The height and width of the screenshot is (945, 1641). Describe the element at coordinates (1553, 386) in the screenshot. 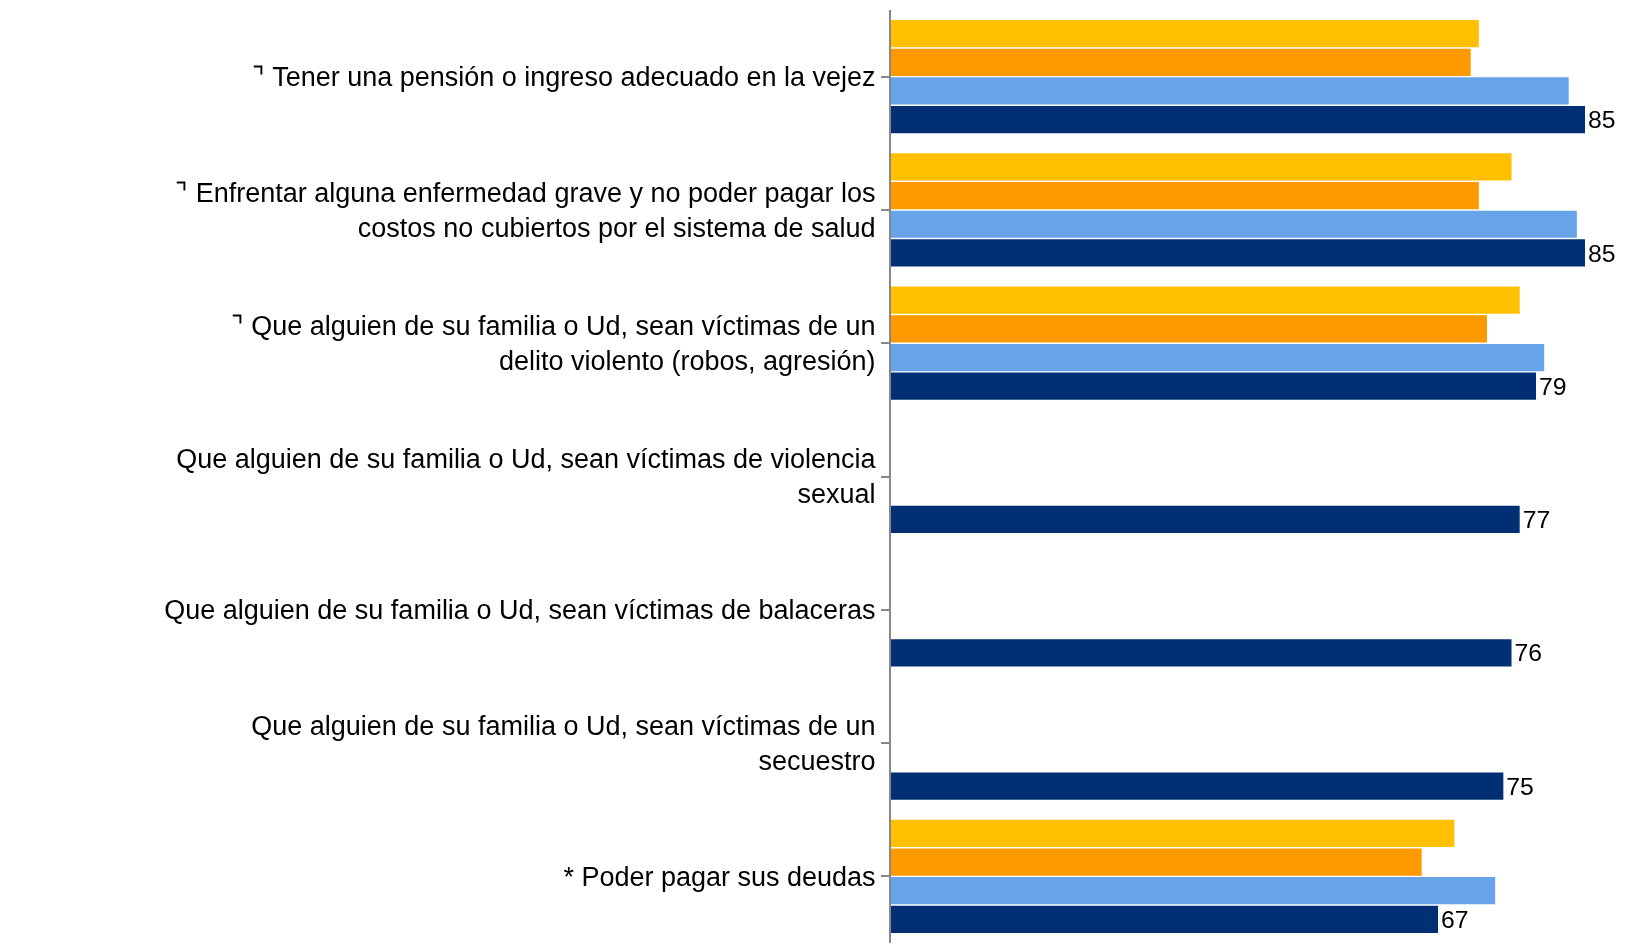

I see `data-label: 79` at that location.